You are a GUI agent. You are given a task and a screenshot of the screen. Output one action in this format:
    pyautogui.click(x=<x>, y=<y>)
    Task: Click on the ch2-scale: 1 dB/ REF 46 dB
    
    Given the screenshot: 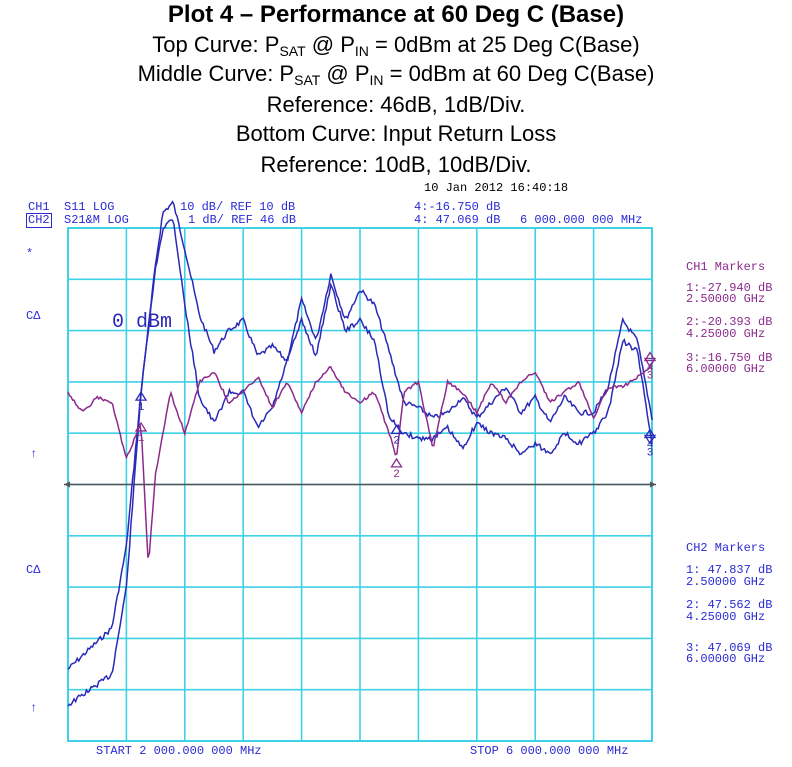 What is the action you would take?
    pyautogui.click(x=242, y=220)
    